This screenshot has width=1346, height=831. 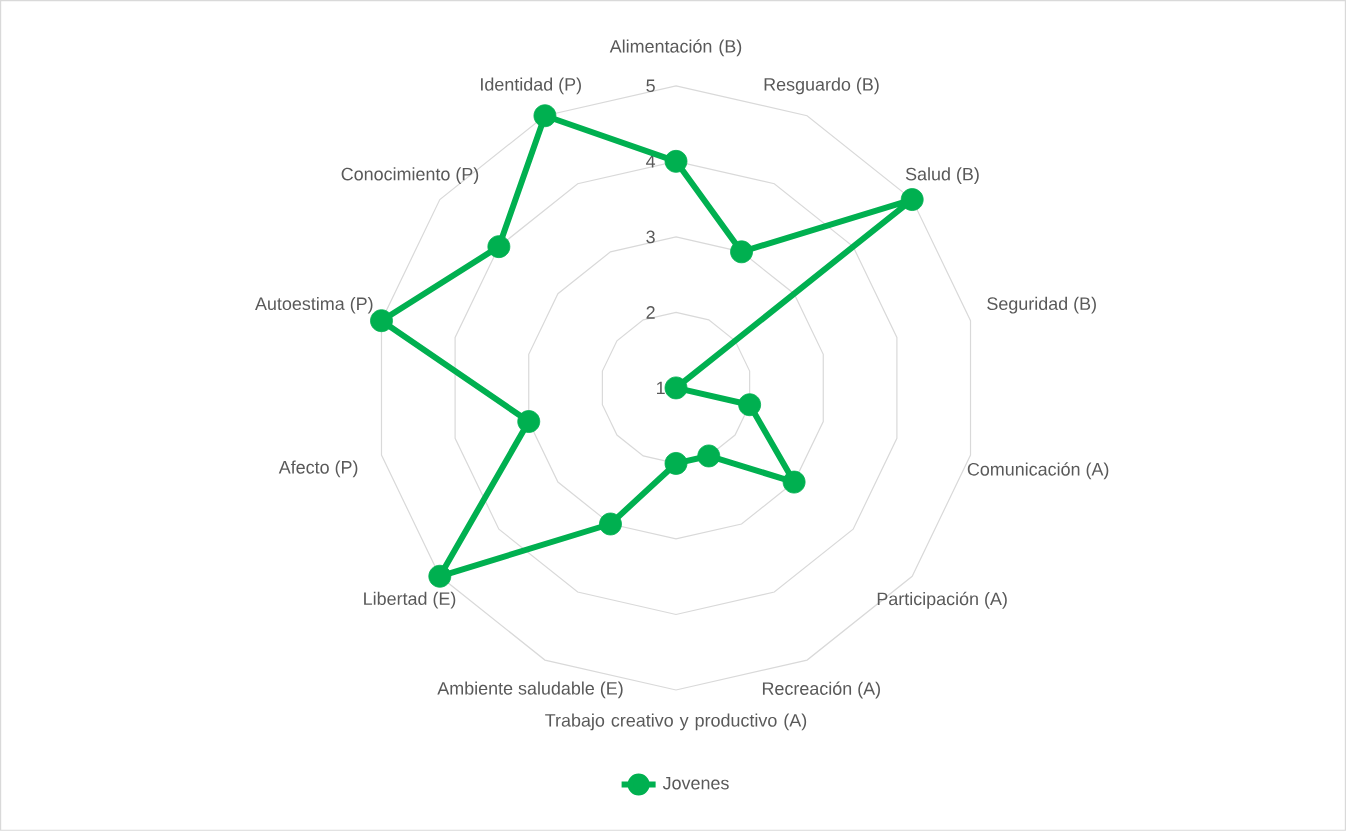 What do you see at coordinates (650, 237) in the screenshot?
I see `y-tick-label: 3` at bounding box center [650, 237].